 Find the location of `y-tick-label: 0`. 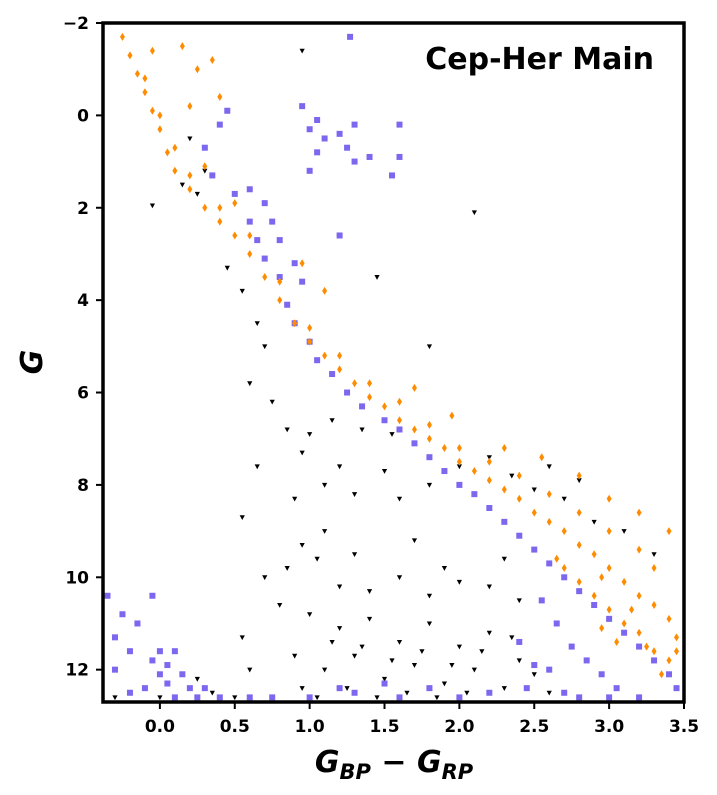

y-tick-label: 0 is located at coordinates (83, 116).